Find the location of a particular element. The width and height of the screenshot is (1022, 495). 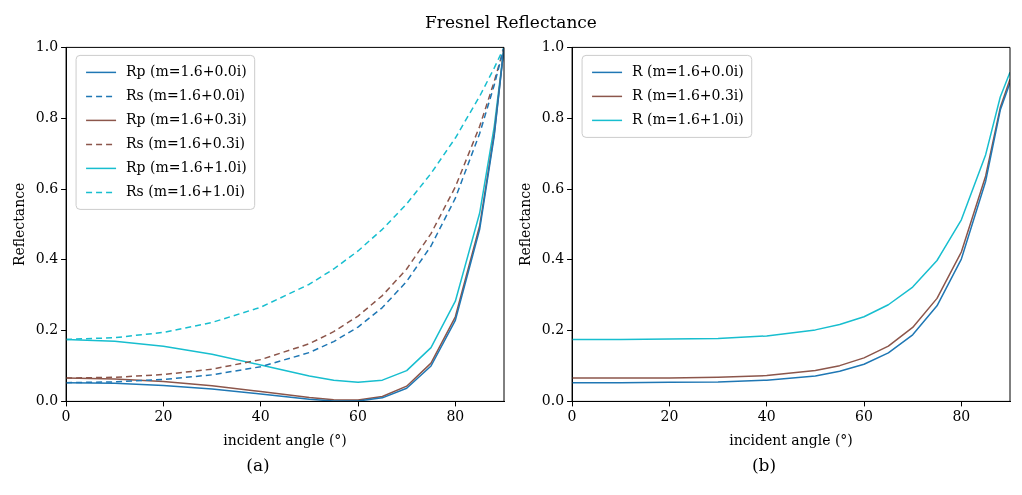

legend-label: Rs (m=1.6+0.3i) is located at coordinates (185, 143).